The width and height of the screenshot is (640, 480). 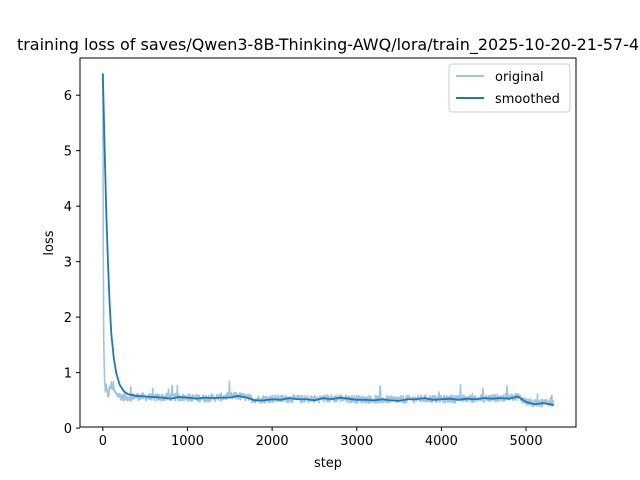 I want to click on x-axis: 0 1000 2000 3000 4000 5000, so click(x=321, y=438).